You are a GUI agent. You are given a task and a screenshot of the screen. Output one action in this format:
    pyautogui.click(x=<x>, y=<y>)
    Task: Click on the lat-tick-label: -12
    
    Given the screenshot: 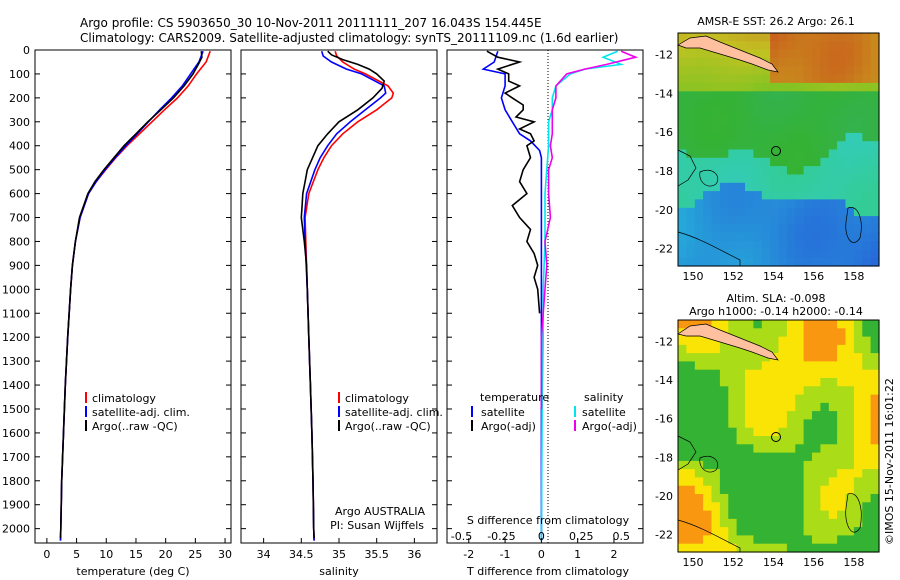 What is the action you would take?
    pyautogui.click(x=664, y=341)
    